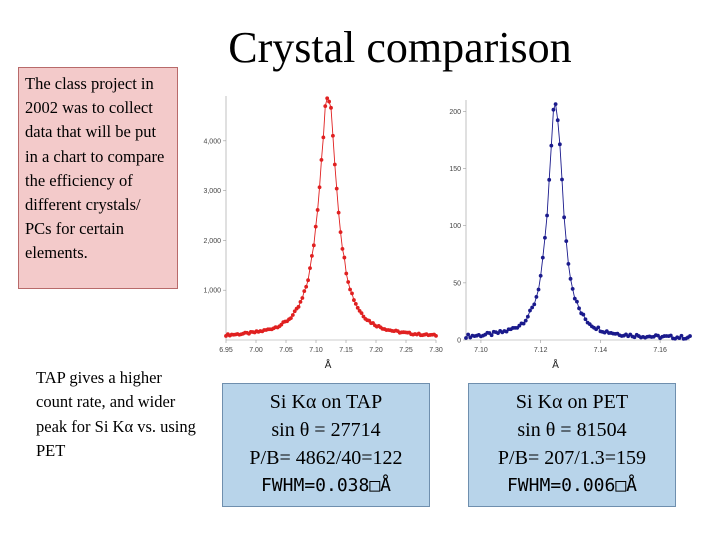  Describe the element at coordinates (455, 226) in the screenshot. I see `y-tick-label: 100` at that location.